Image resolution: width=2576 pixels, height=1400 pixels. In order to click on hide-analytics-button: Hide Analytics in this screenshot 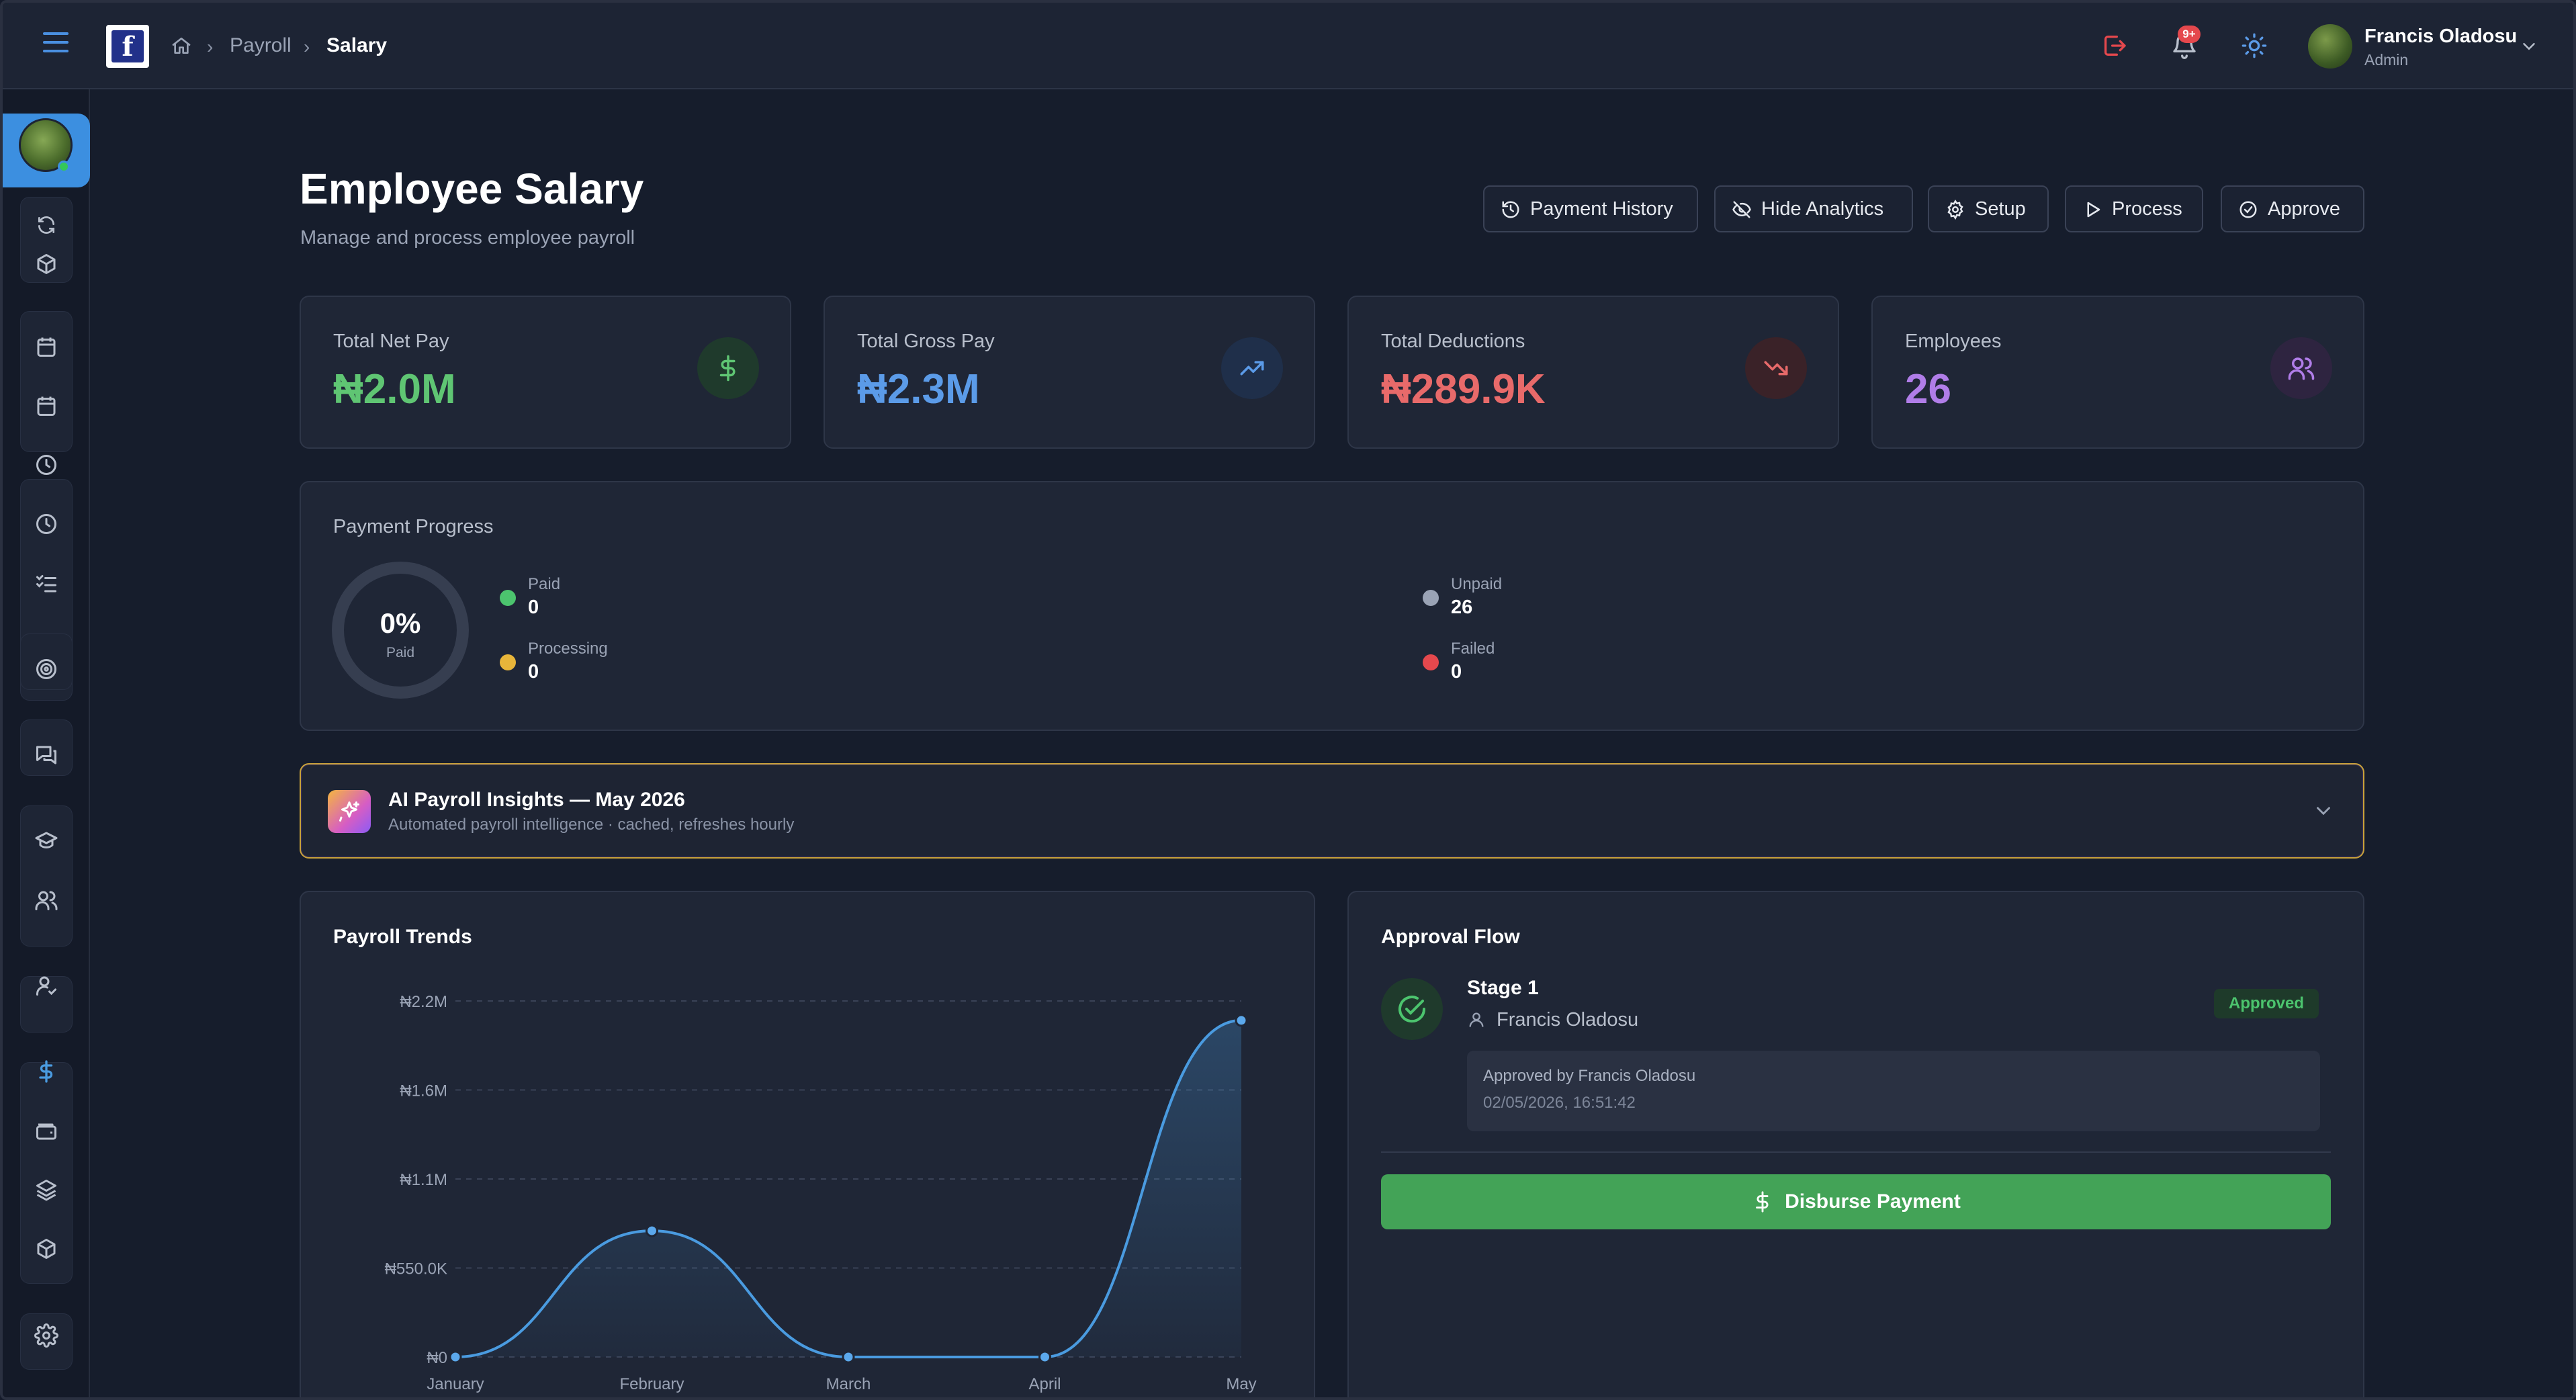, I will do `click(1814, 208)`.